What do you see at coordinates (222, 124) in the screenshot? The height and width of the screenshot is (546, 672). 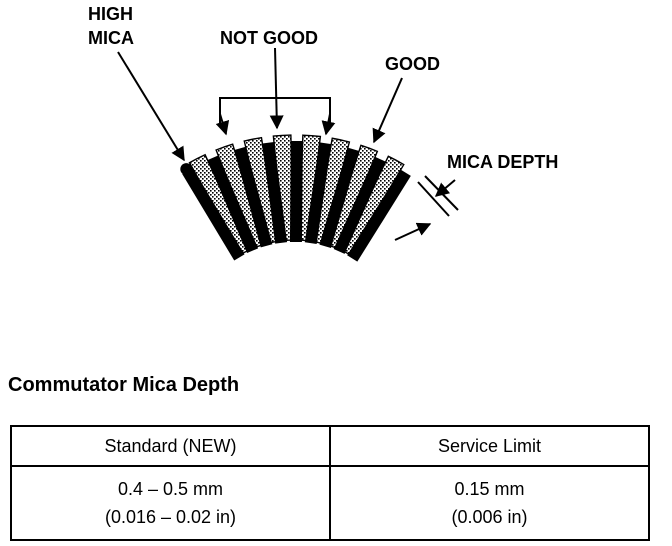 I see `not-good-arrow-left` at bounding box center [222, 124].